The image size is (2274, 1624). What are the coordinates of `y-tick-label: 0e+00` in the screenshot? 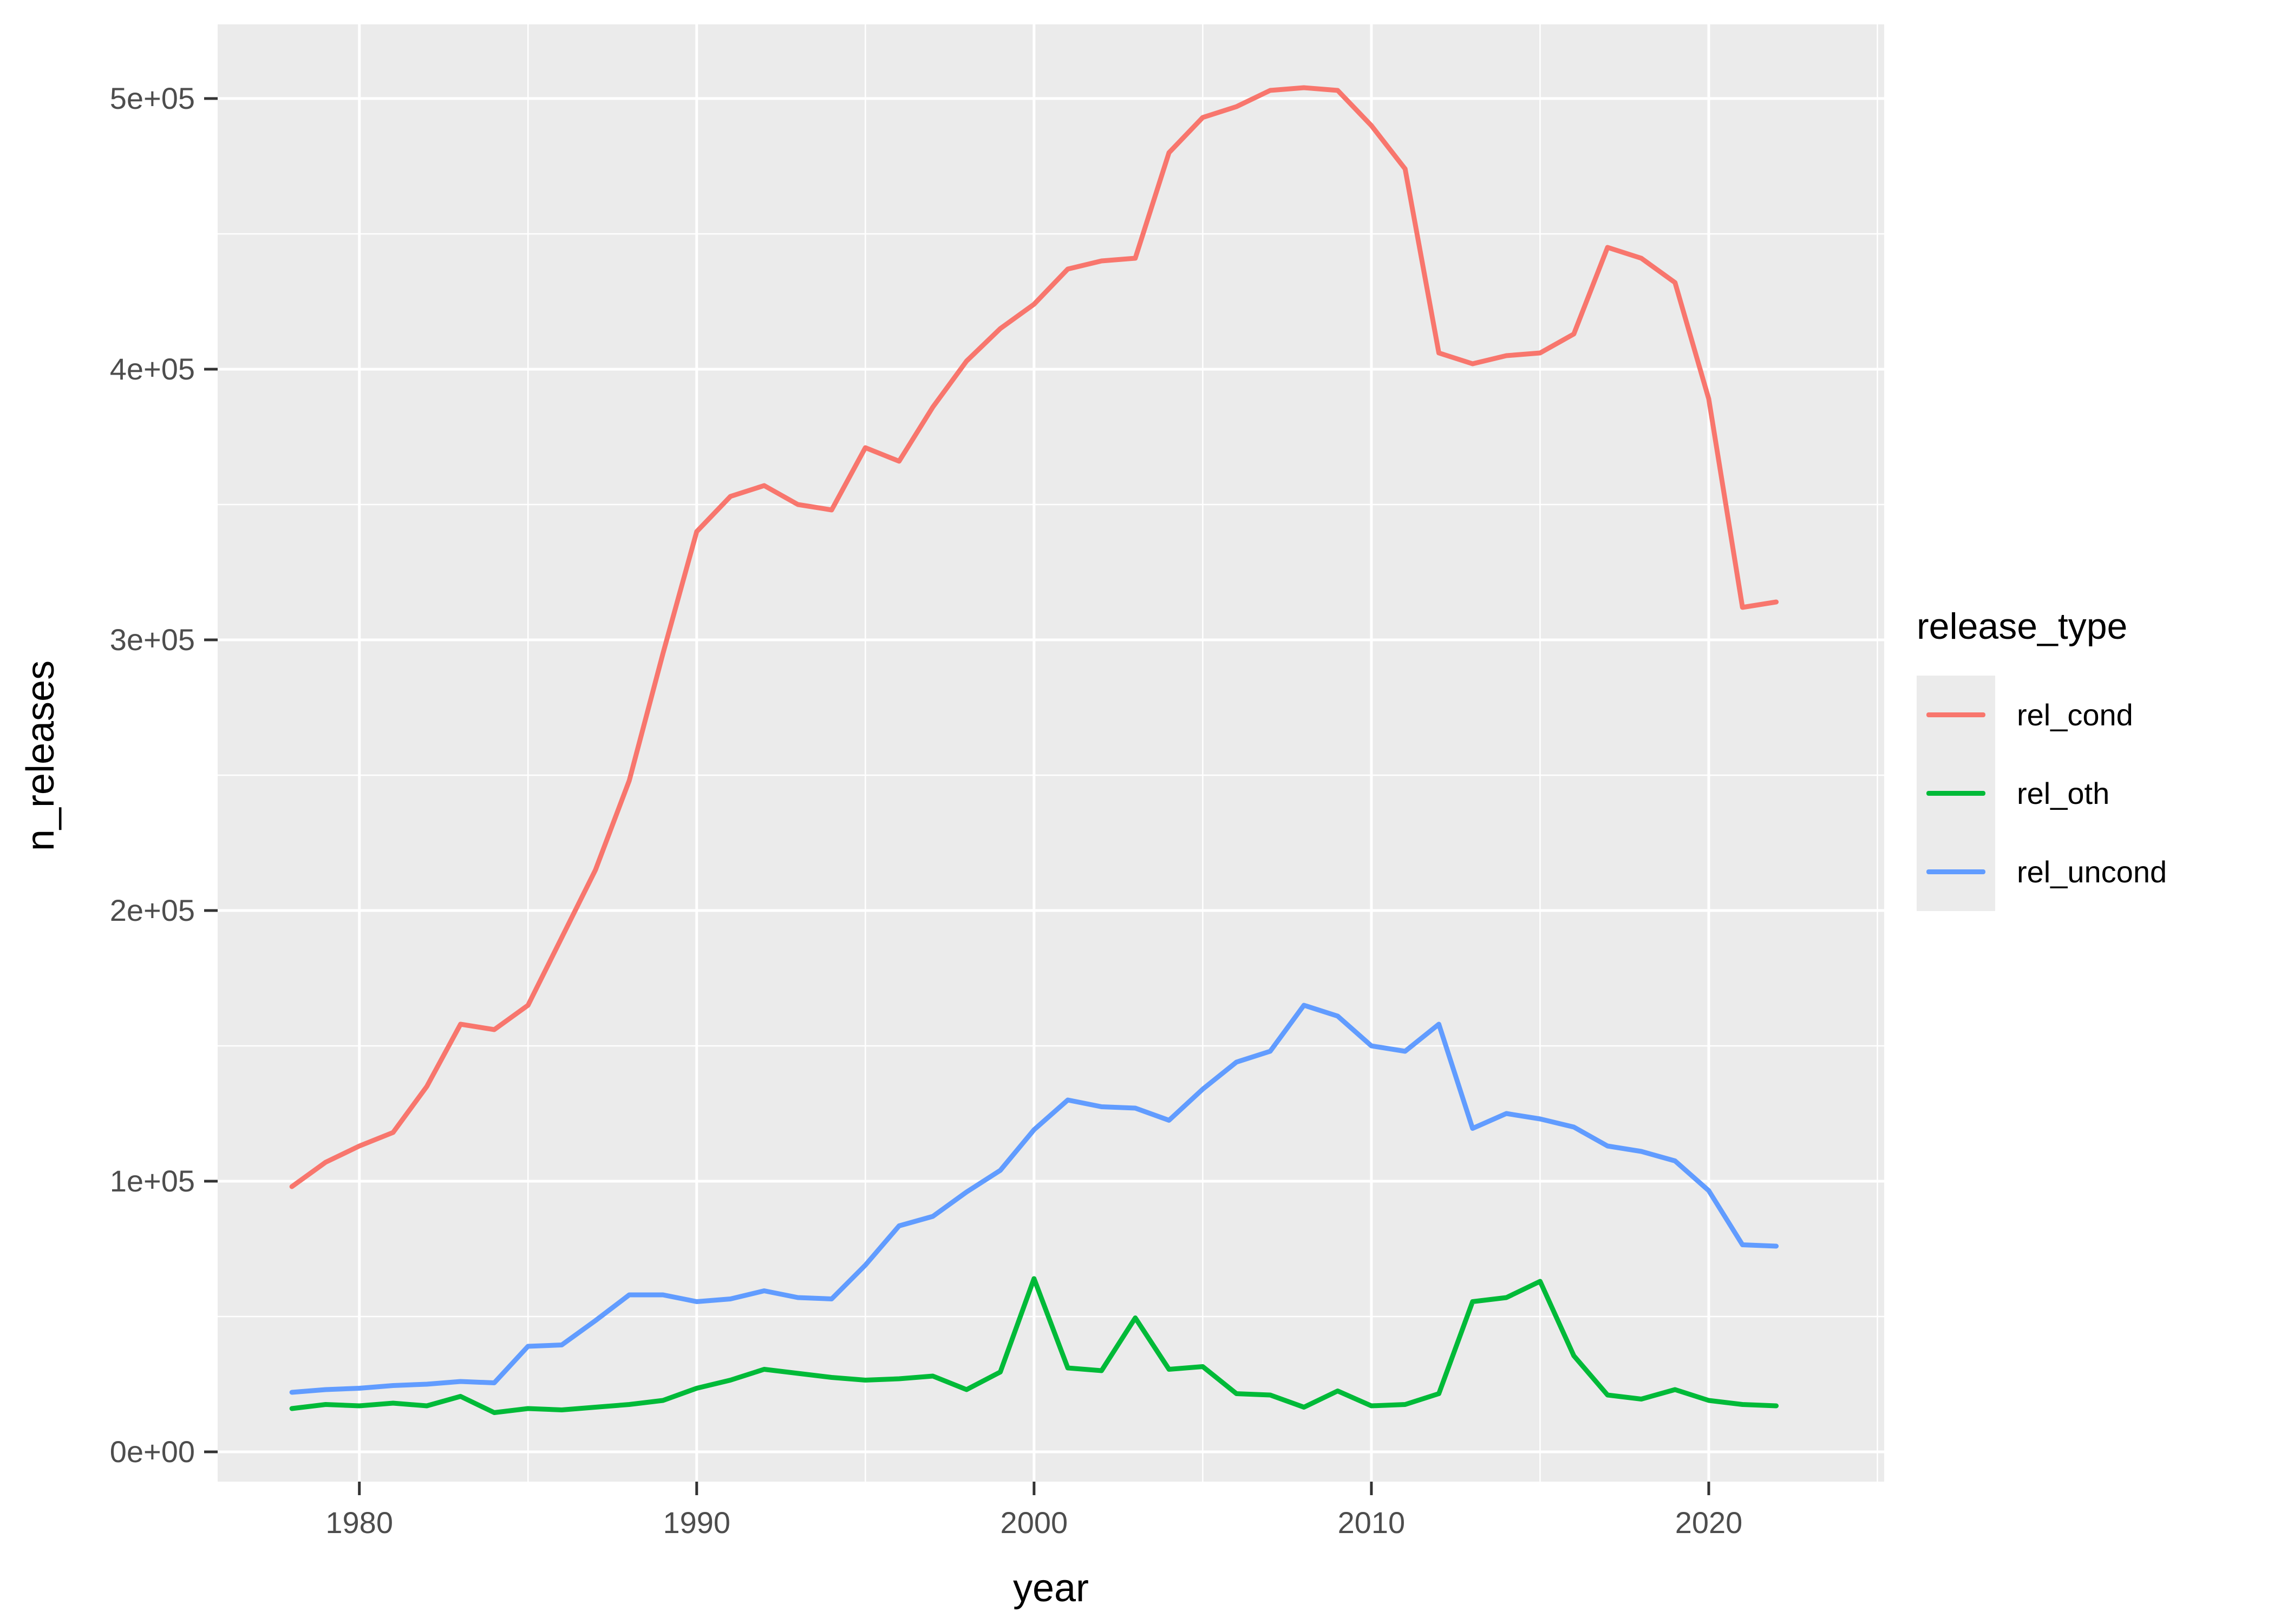 It's located at (153, 1452).